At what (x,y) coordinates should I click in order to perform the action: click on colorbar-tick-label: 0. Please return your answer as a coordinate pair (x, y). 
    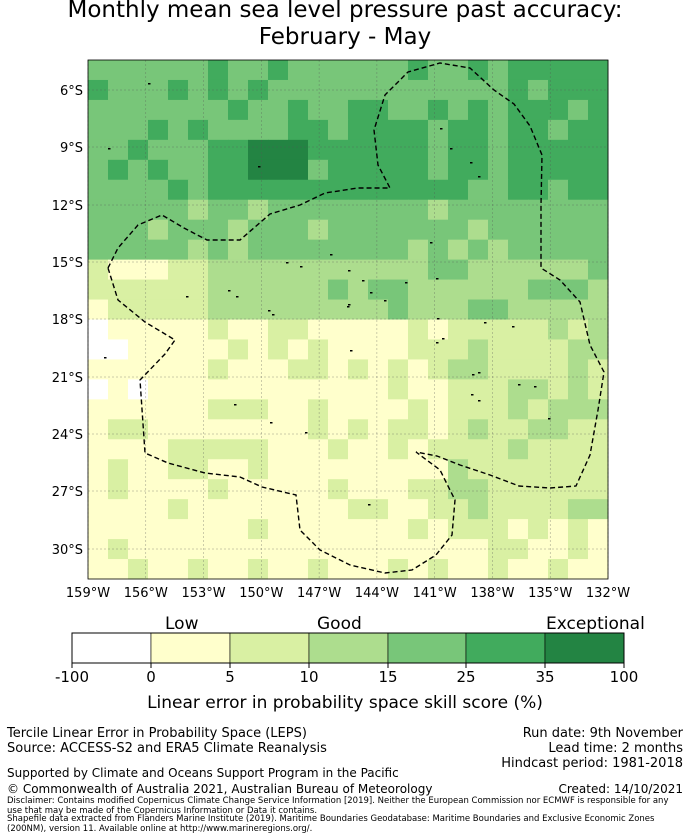
    Looking at the image, I should click on (151, 677).